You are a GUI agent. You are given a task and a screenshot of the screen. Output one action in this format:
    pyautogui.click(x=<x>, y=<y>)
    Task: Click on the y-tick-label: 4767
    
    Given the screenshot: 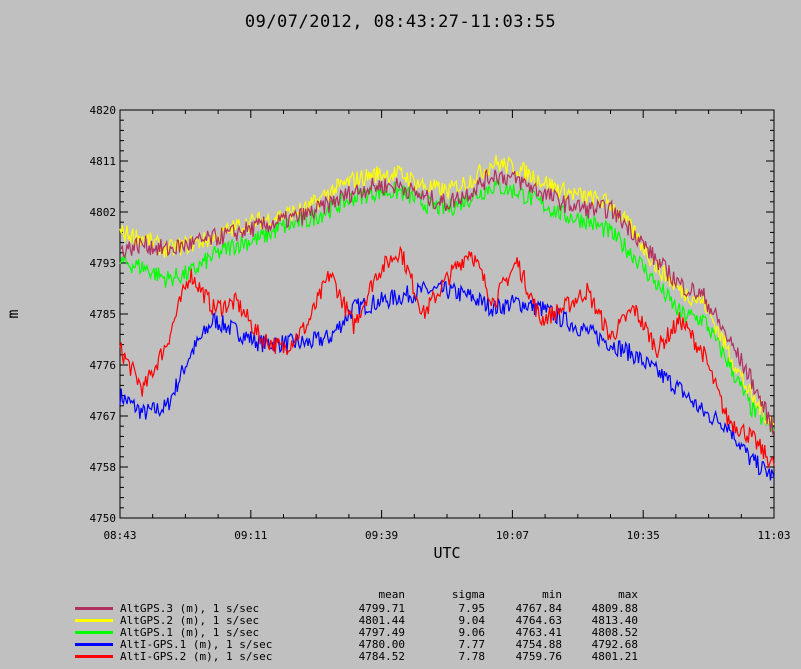 What is the action you would take?
    pyautogui.click(x=103, y=416)
    